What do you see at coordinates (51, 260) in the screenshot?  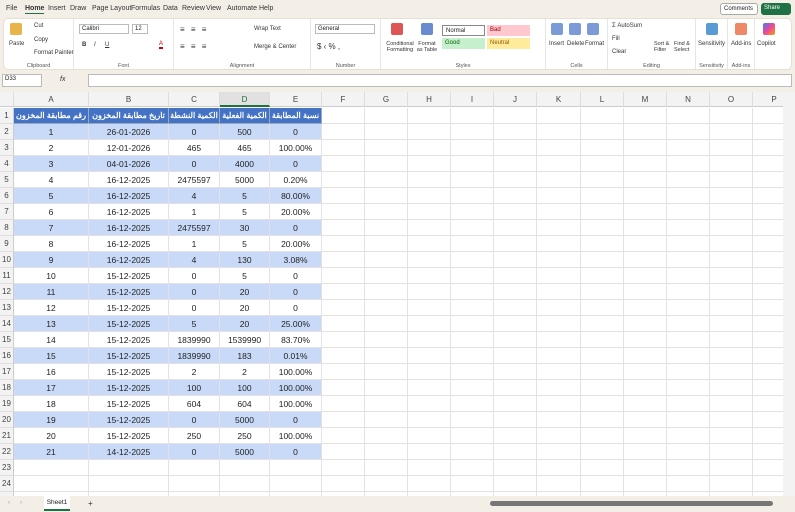 I see `table-cell: 9` at bounding box center [51, 260].